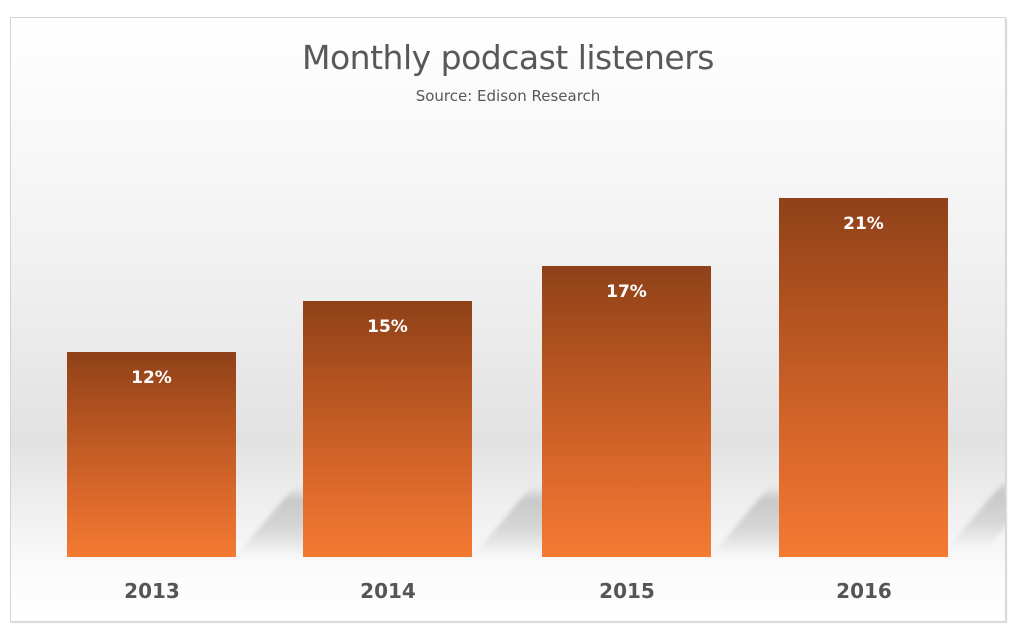  What do you see at coordinates (152, 591) in the screenshot?
I see `x-axis-label-2013: 2013` at bounding box center [152, 591].